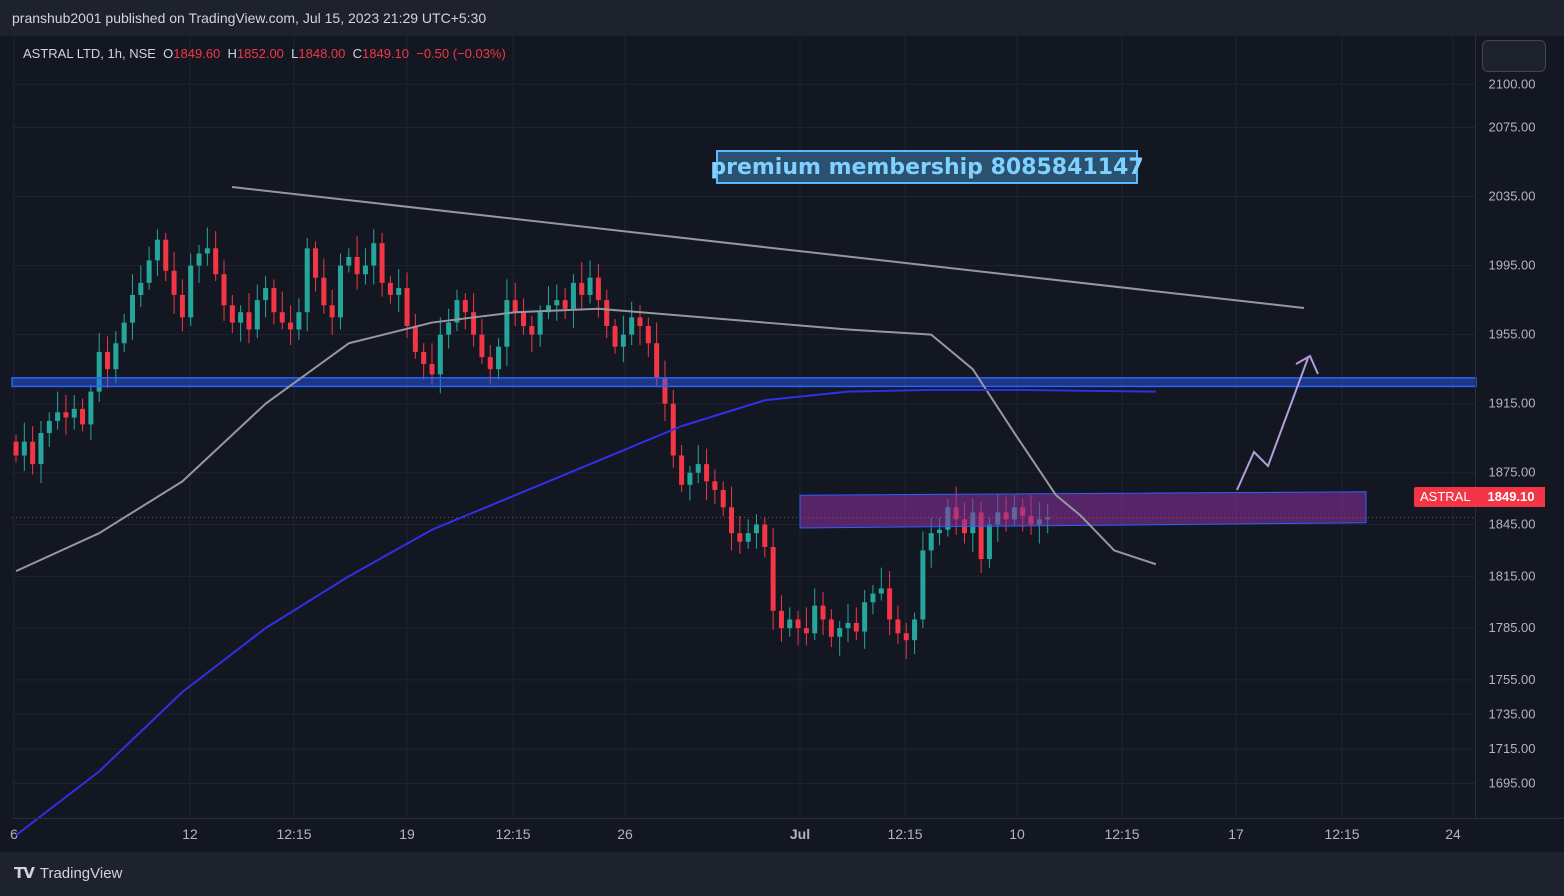 The height and width of the screenshot is (896, 1564). What do you see at coordinates (386, 53) in the screenshot?
I see `legend-close-value: 1849.10` at bounding box center [386, 53].